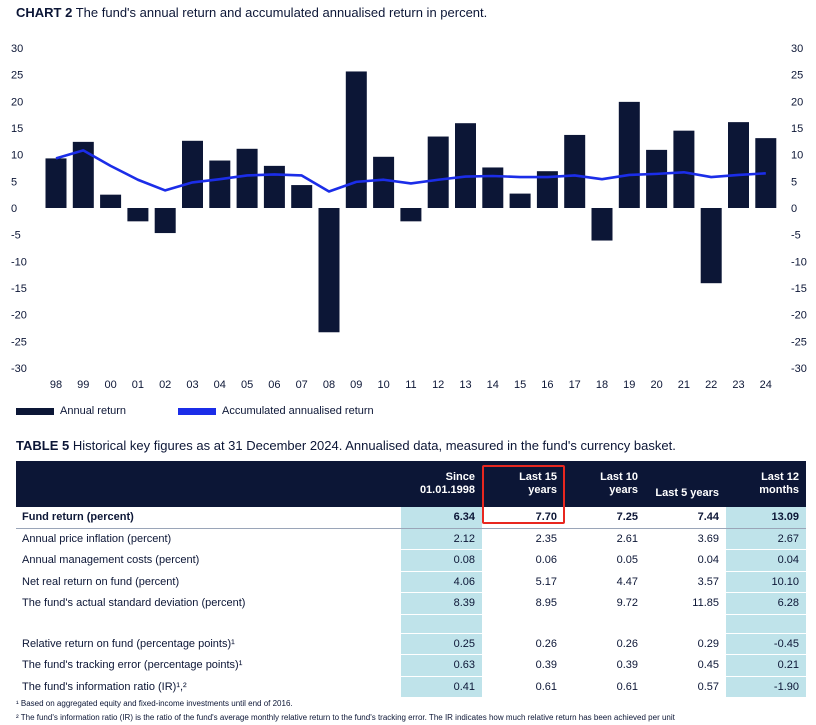  I want to click on x-tick-label: 04, so click(220, 385).